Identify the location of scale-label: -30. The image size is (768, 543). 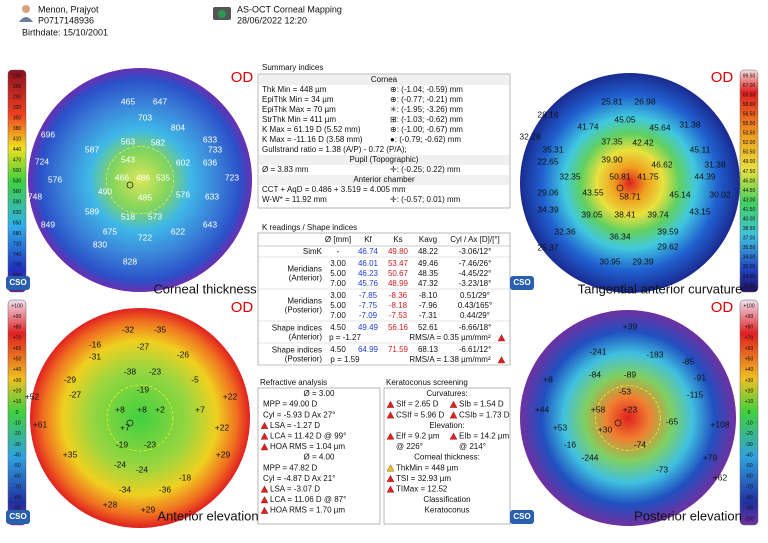
(16, 445).